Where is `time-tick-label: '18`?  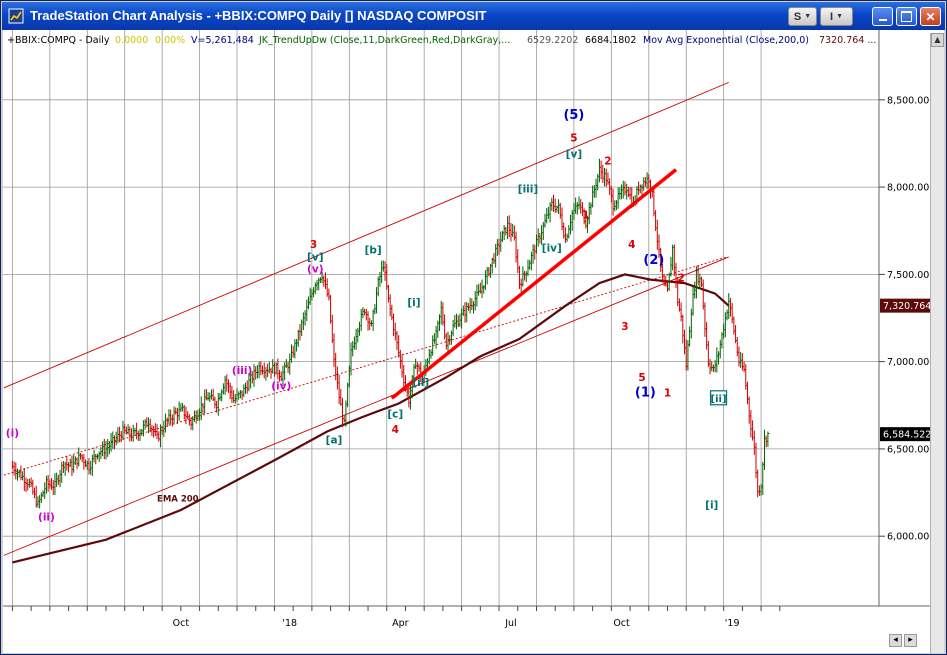
time-tick-label: '18 is located at coordinates (289, 623).